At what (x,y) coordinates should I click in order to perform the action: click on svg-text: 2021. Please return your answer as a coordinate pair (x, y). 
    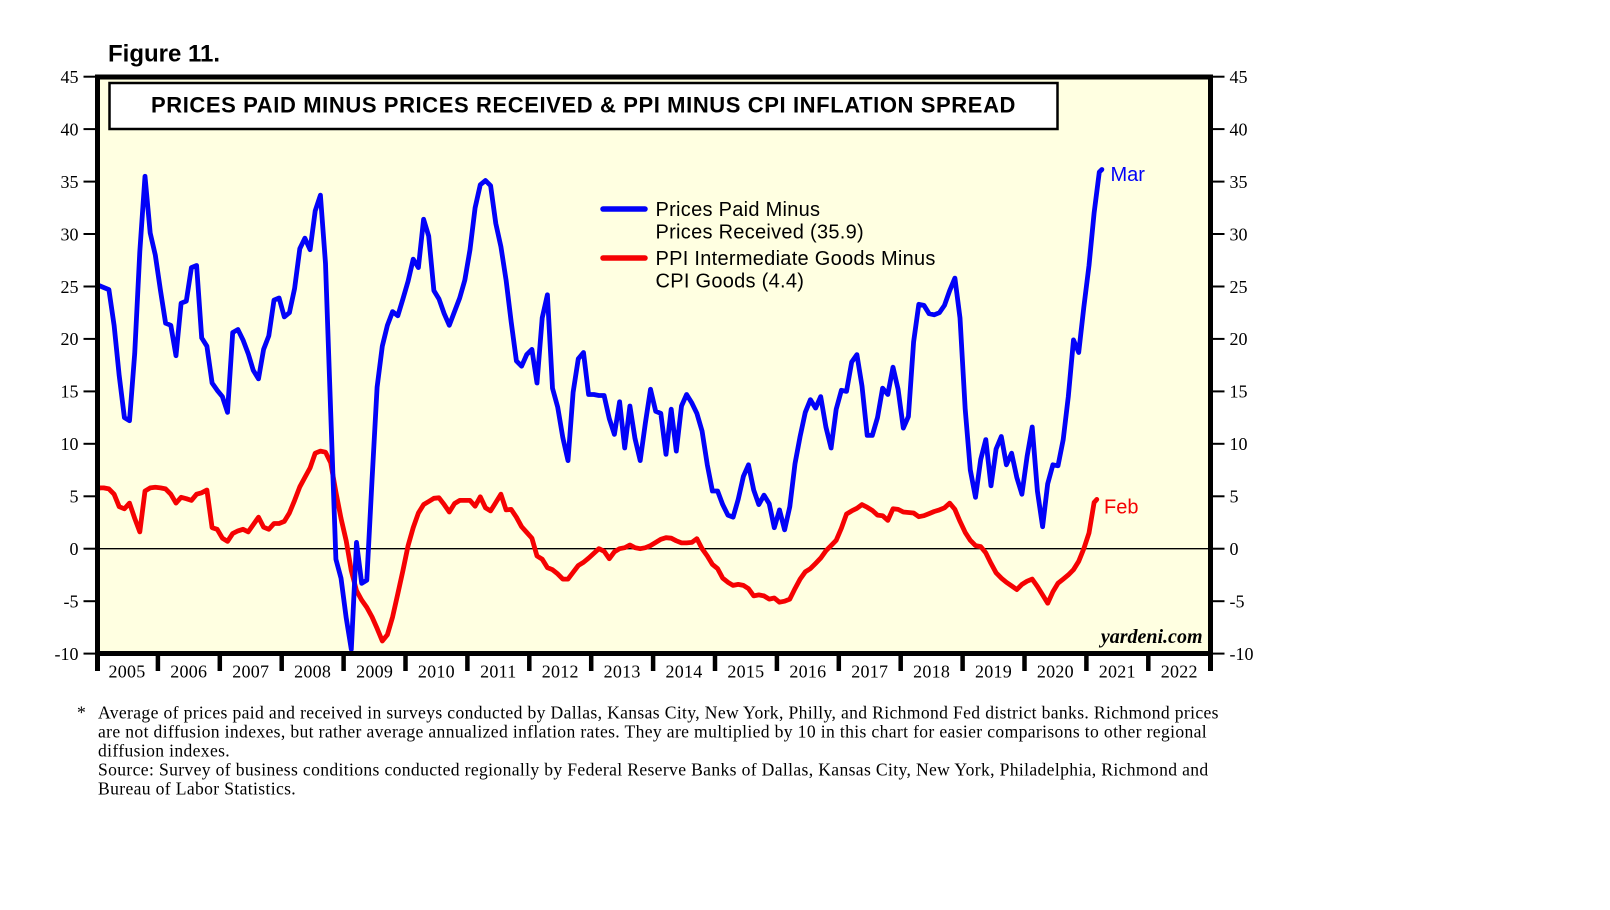
    Looking at the image, I should click on (1117, 672).